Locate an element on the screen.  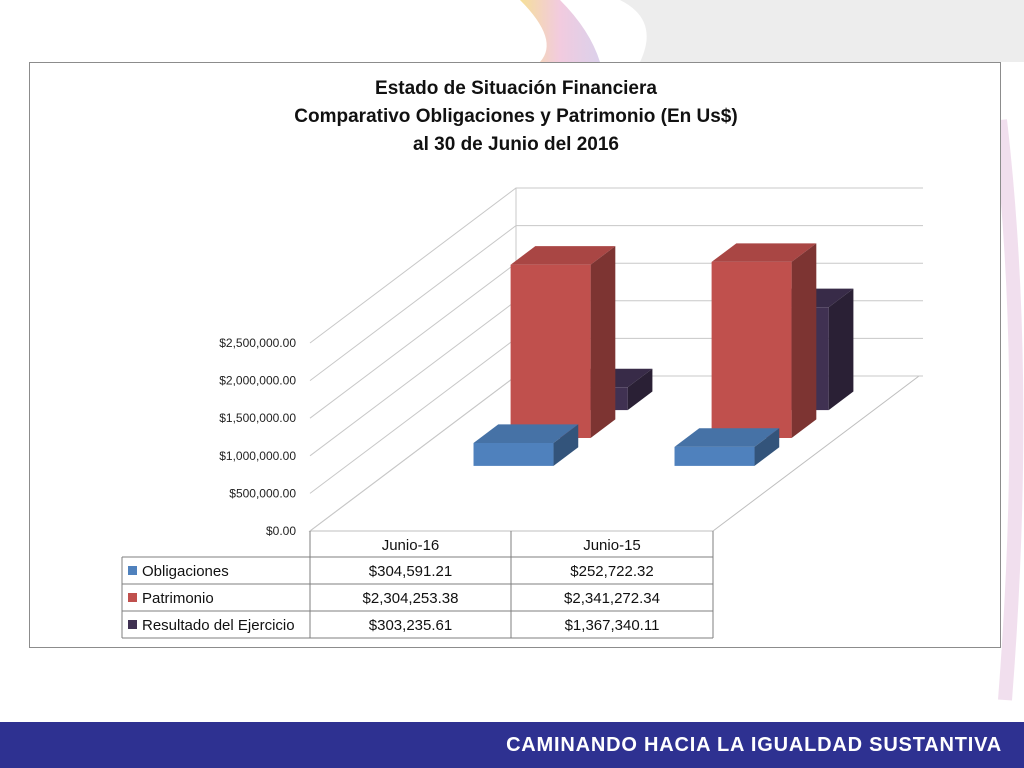
category-label: Junio-16 is located at coordinates (411, 545).